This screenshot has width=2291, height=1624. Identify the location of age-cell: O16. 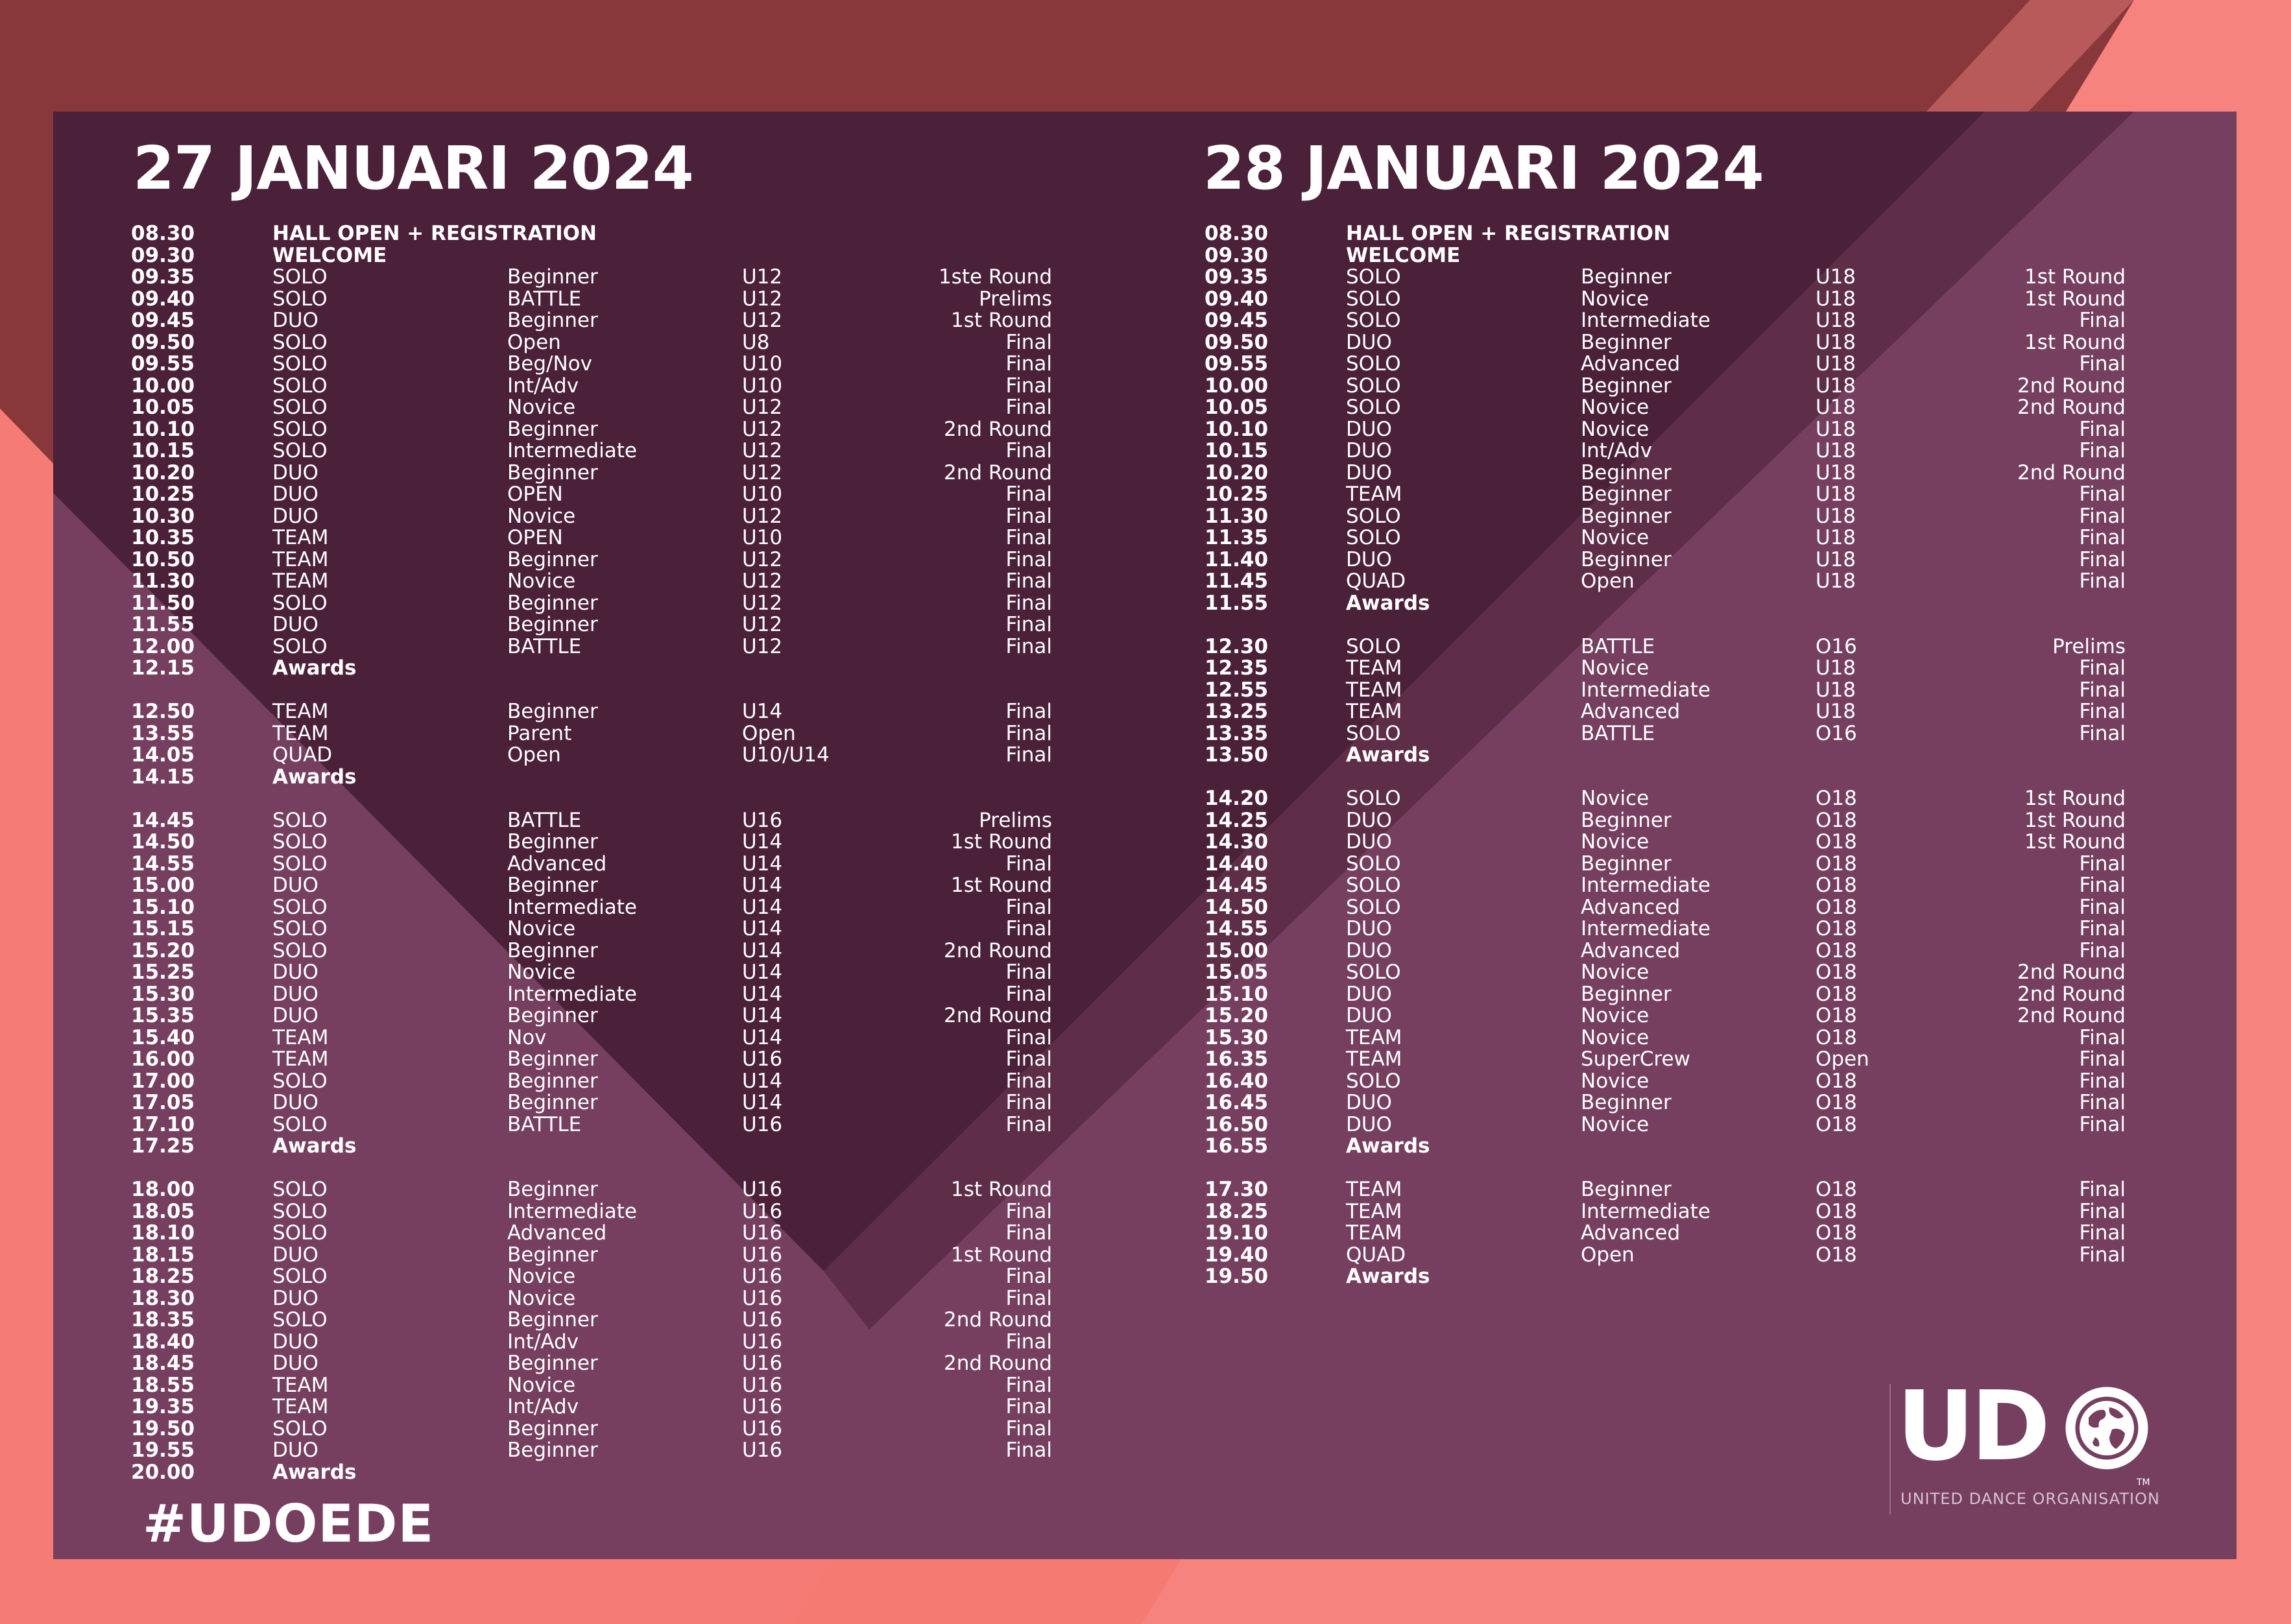
(1836, 646).